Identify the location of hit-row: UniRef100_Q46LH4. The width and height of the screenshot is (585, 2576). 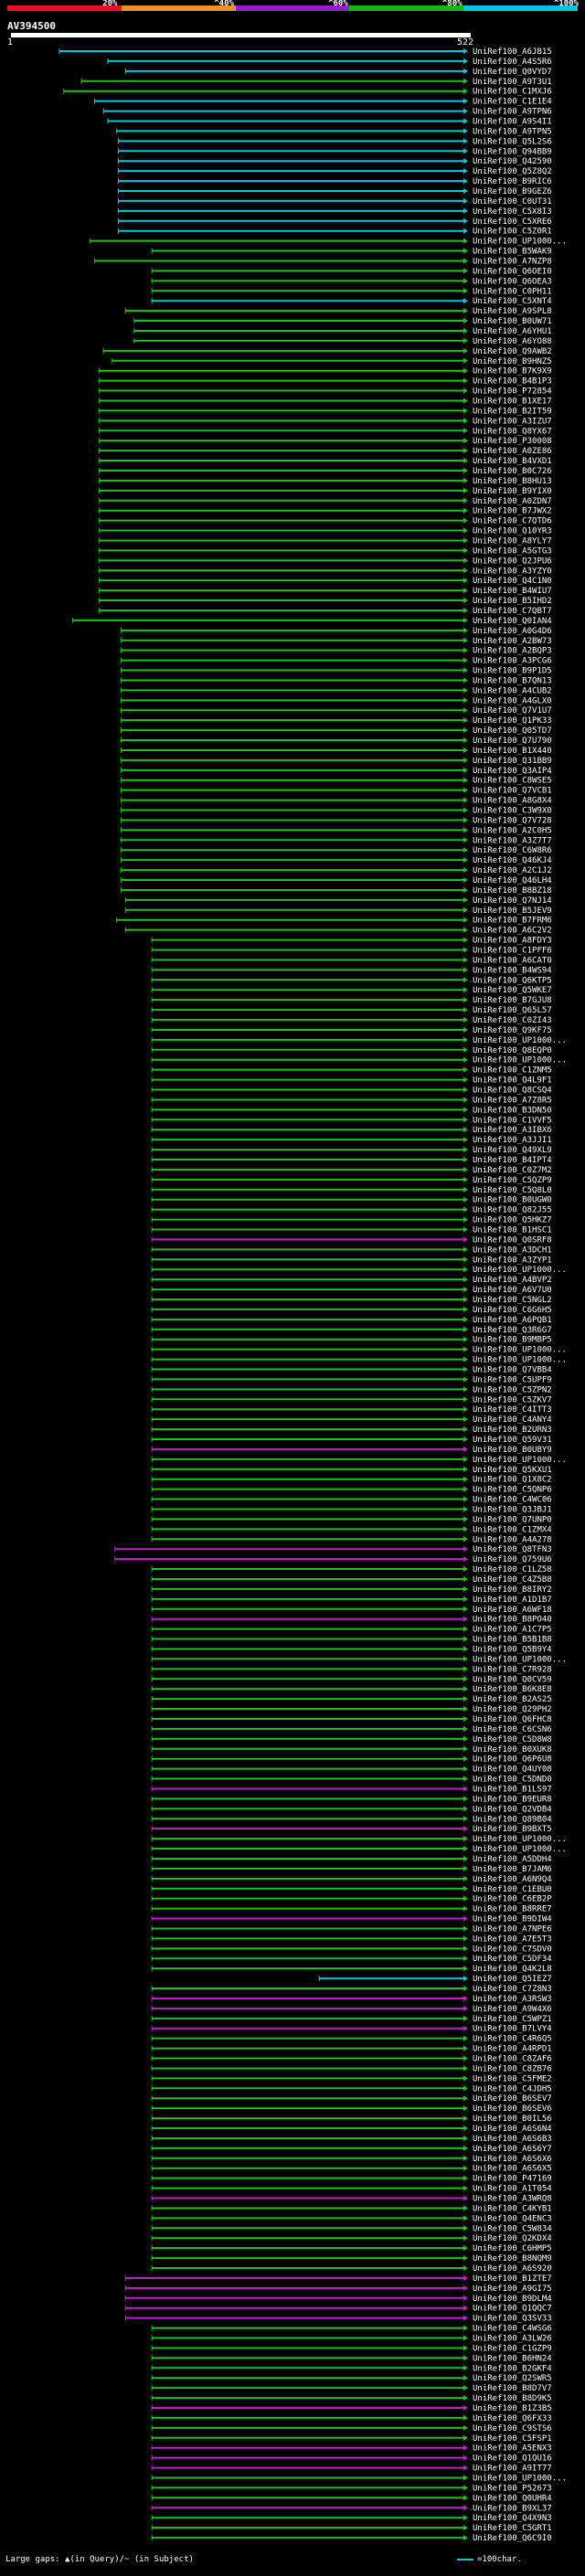
(336, 880).